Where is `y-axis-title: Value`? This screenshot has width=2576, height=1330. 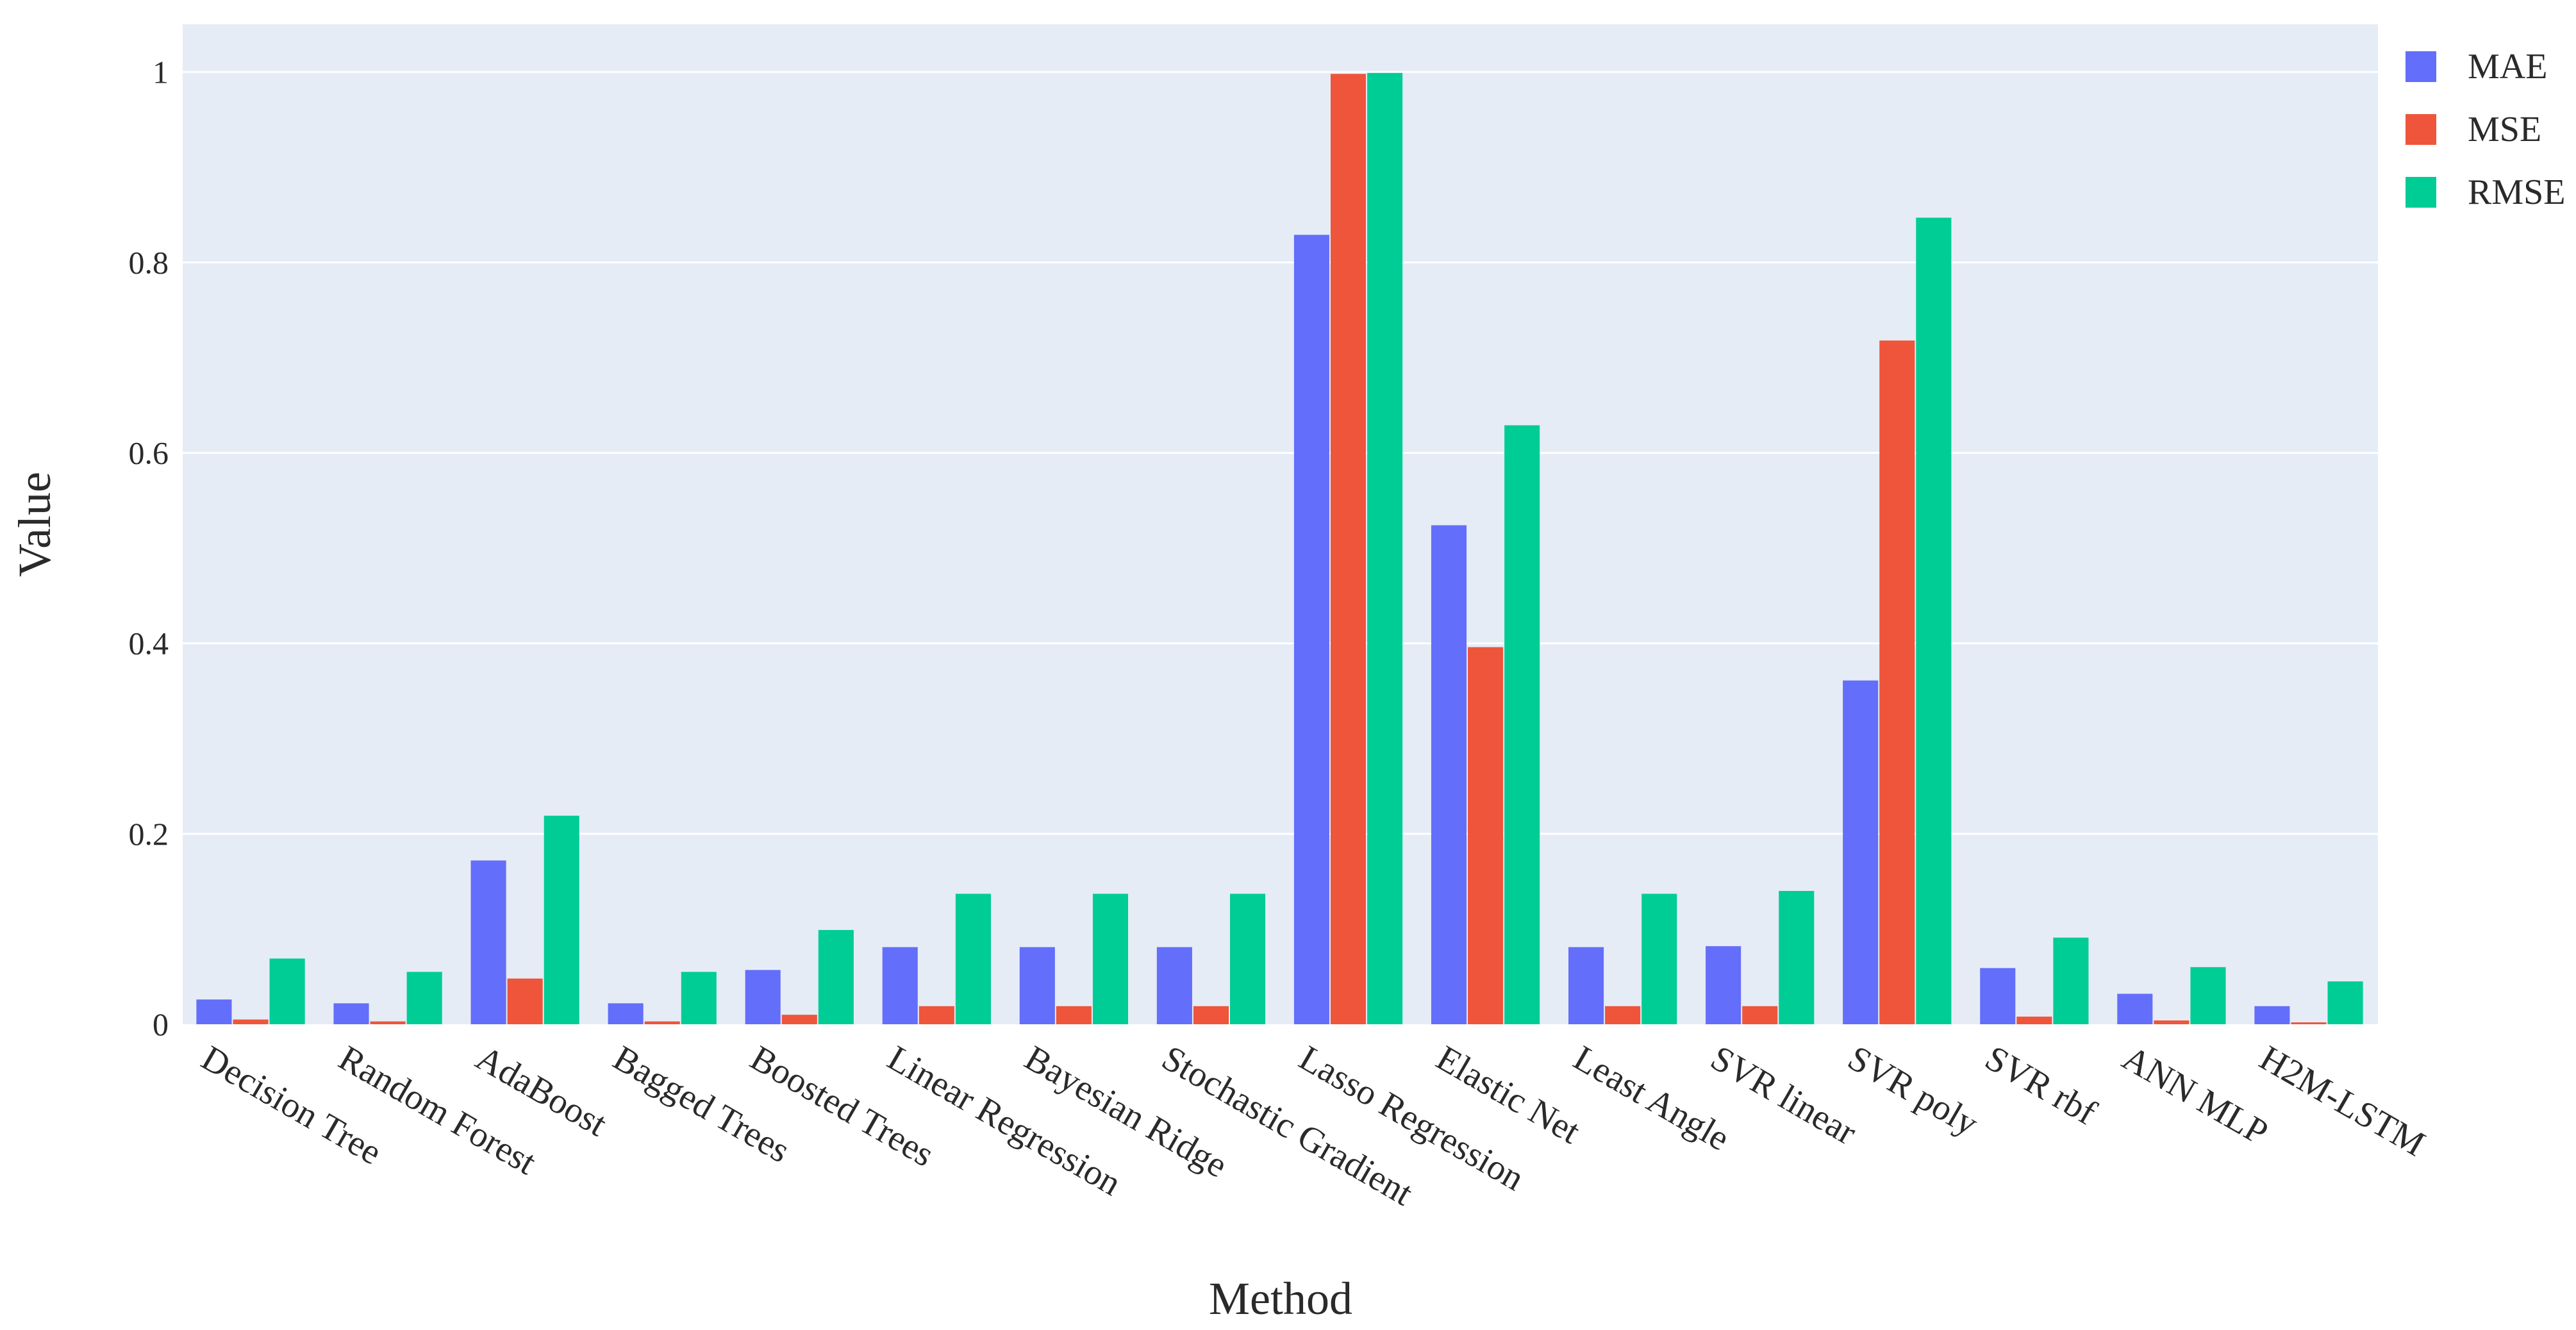
y-axis-title: Value is located at coordinates (35, 524).